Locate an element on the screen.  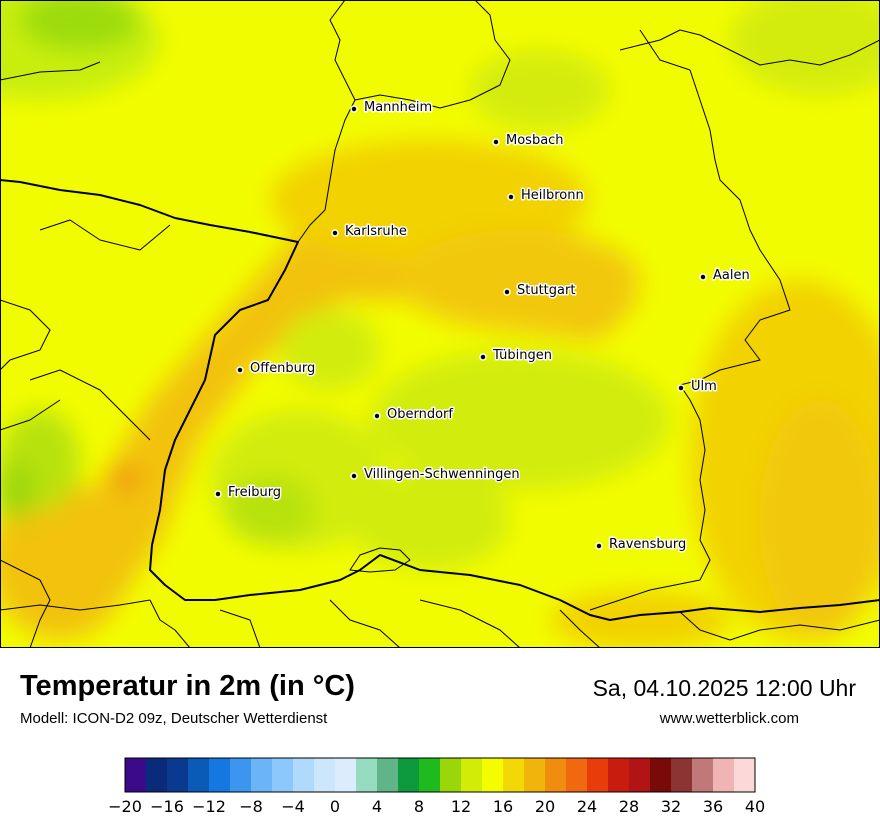
svg-text: Karlsruhe is located at coordinates (376, 231).